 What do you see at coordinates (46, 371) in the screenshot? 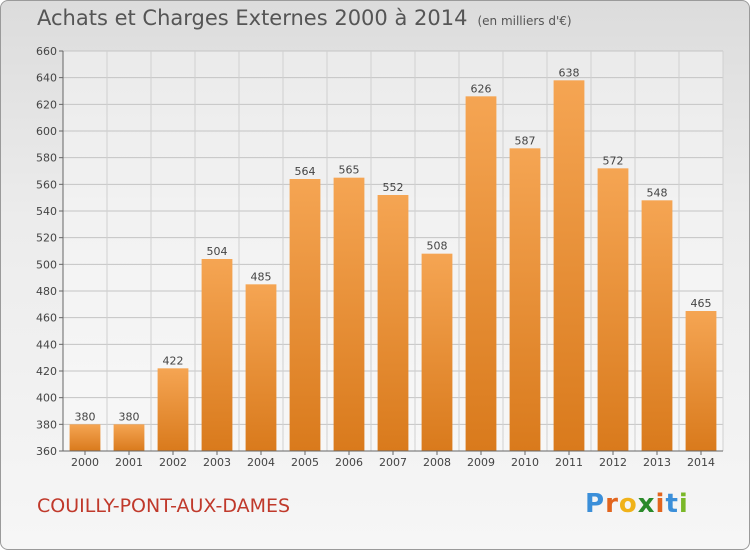
I see `y-tick-label: 420` at bounding box center [46, 371].